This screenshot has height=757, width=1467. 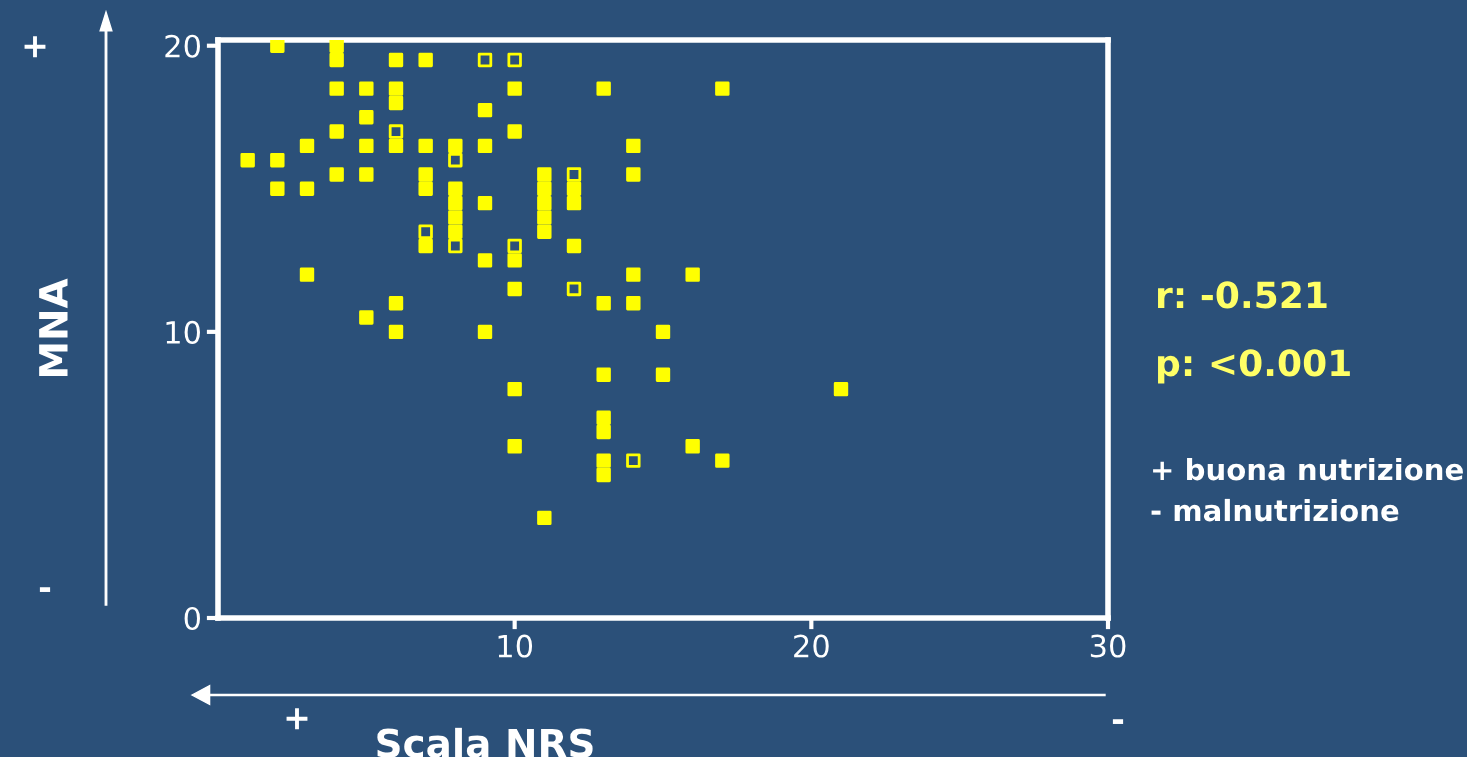 What do you see at coordinates (811, 646) in the screenshot?
I see `x-tick-label: 20` at bounding box center [811, 646].